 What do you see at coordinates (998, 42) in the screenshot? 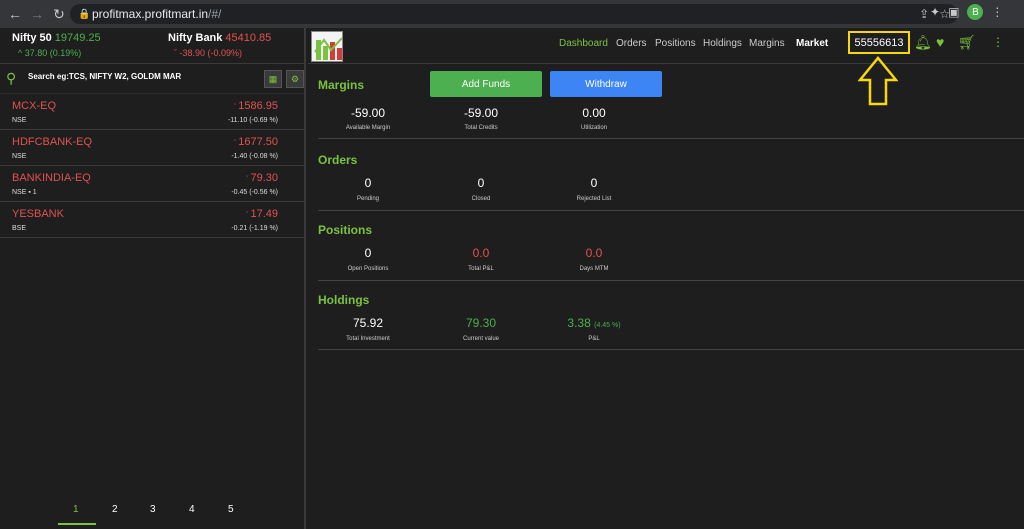
I see `more-menu-icon: ⋮` at bounding box center [998, 42].